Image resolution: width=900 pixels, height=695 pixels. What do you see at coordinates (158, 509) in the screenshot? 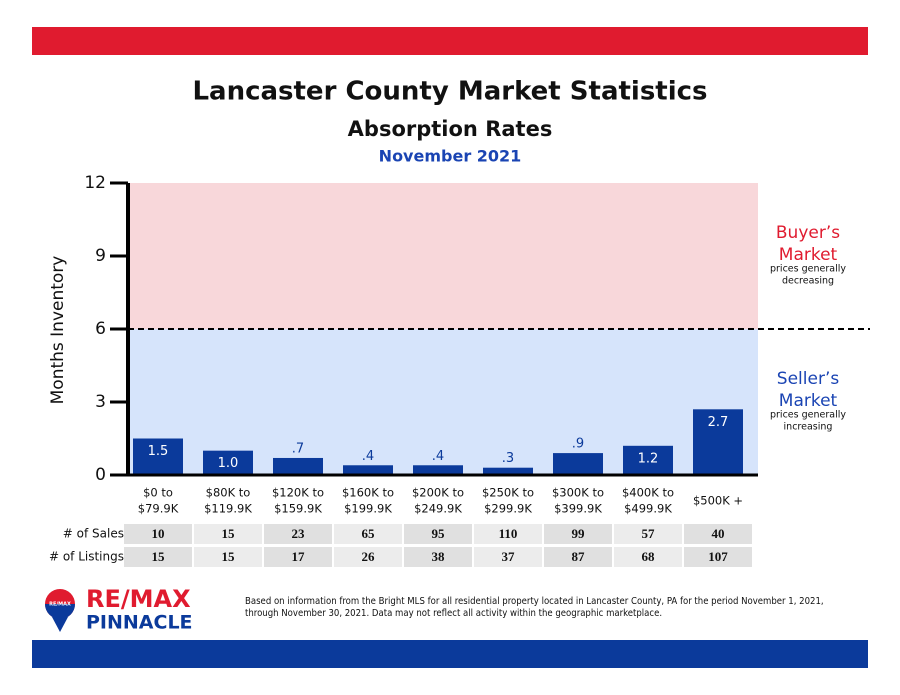
I see `x-tick-label: $79.9K` at bounding box center [158, 509].